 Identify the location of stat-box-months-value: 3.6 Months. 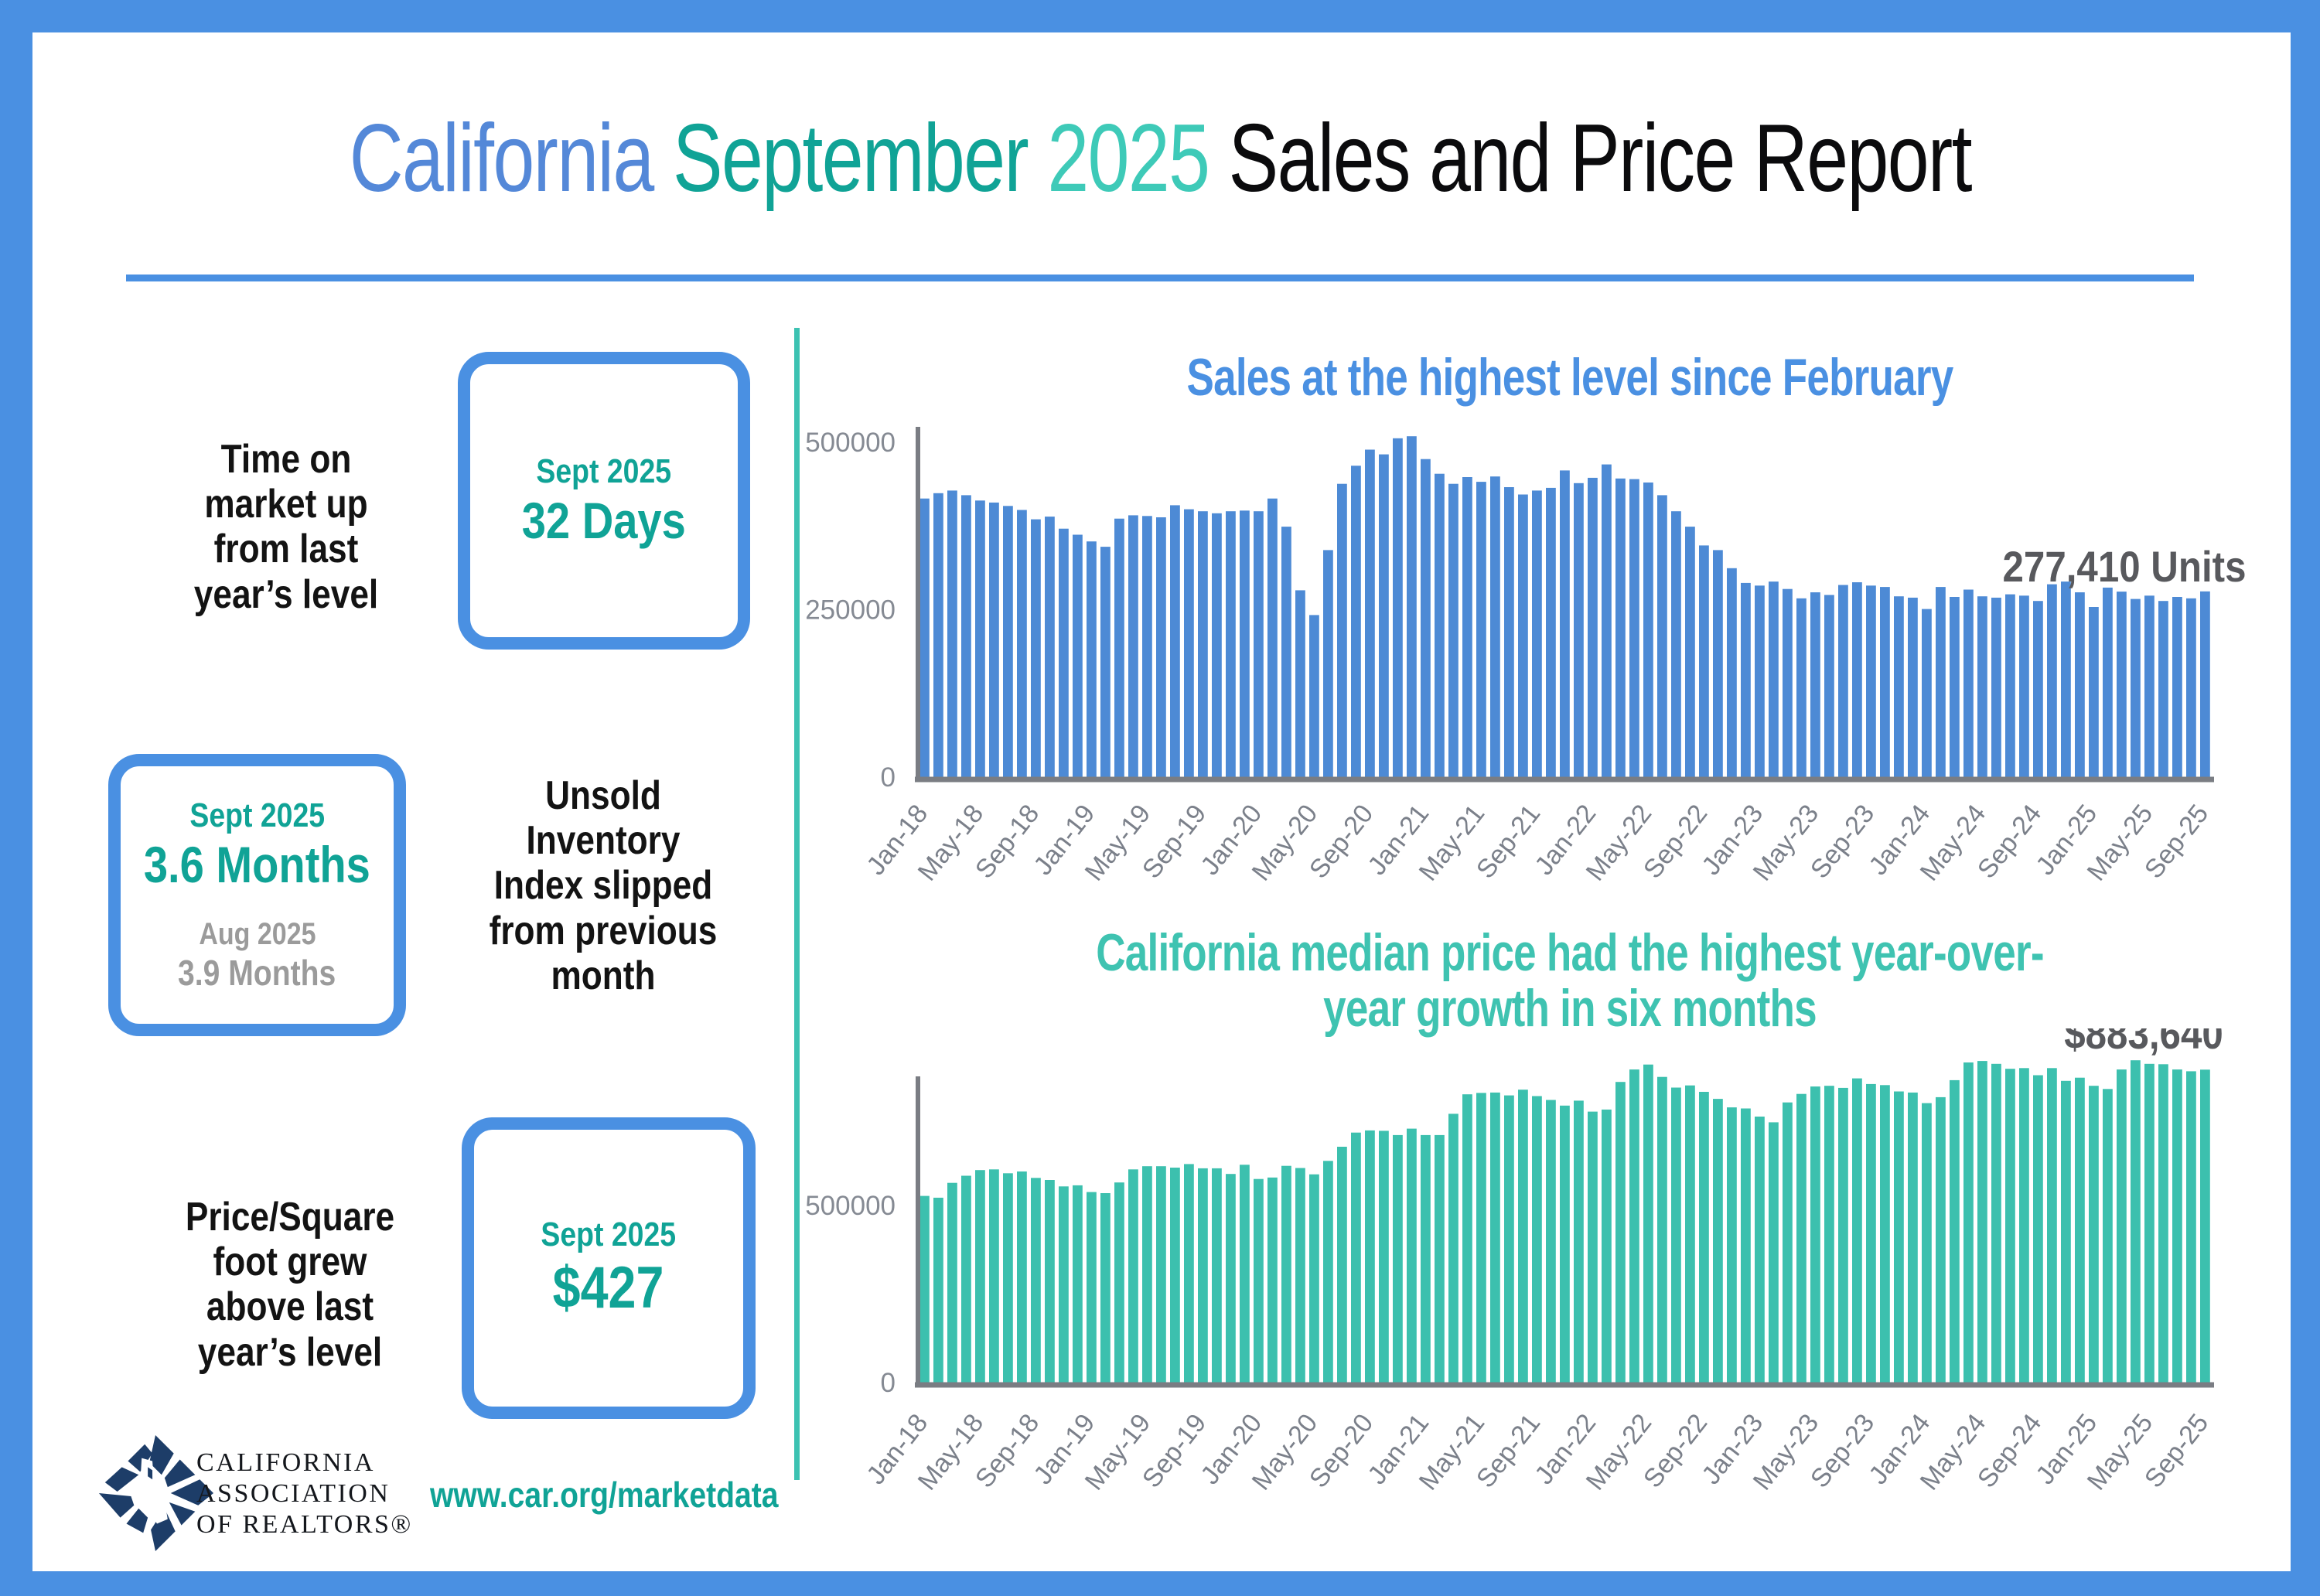
(256, 864).